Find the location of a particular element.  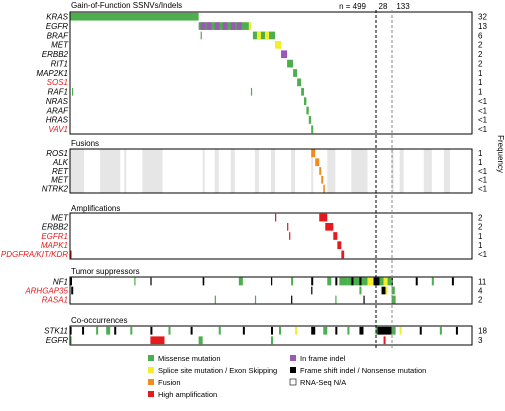

gene-label-gof-erbb2: ERBB2 is located at coordinates (55, 54).